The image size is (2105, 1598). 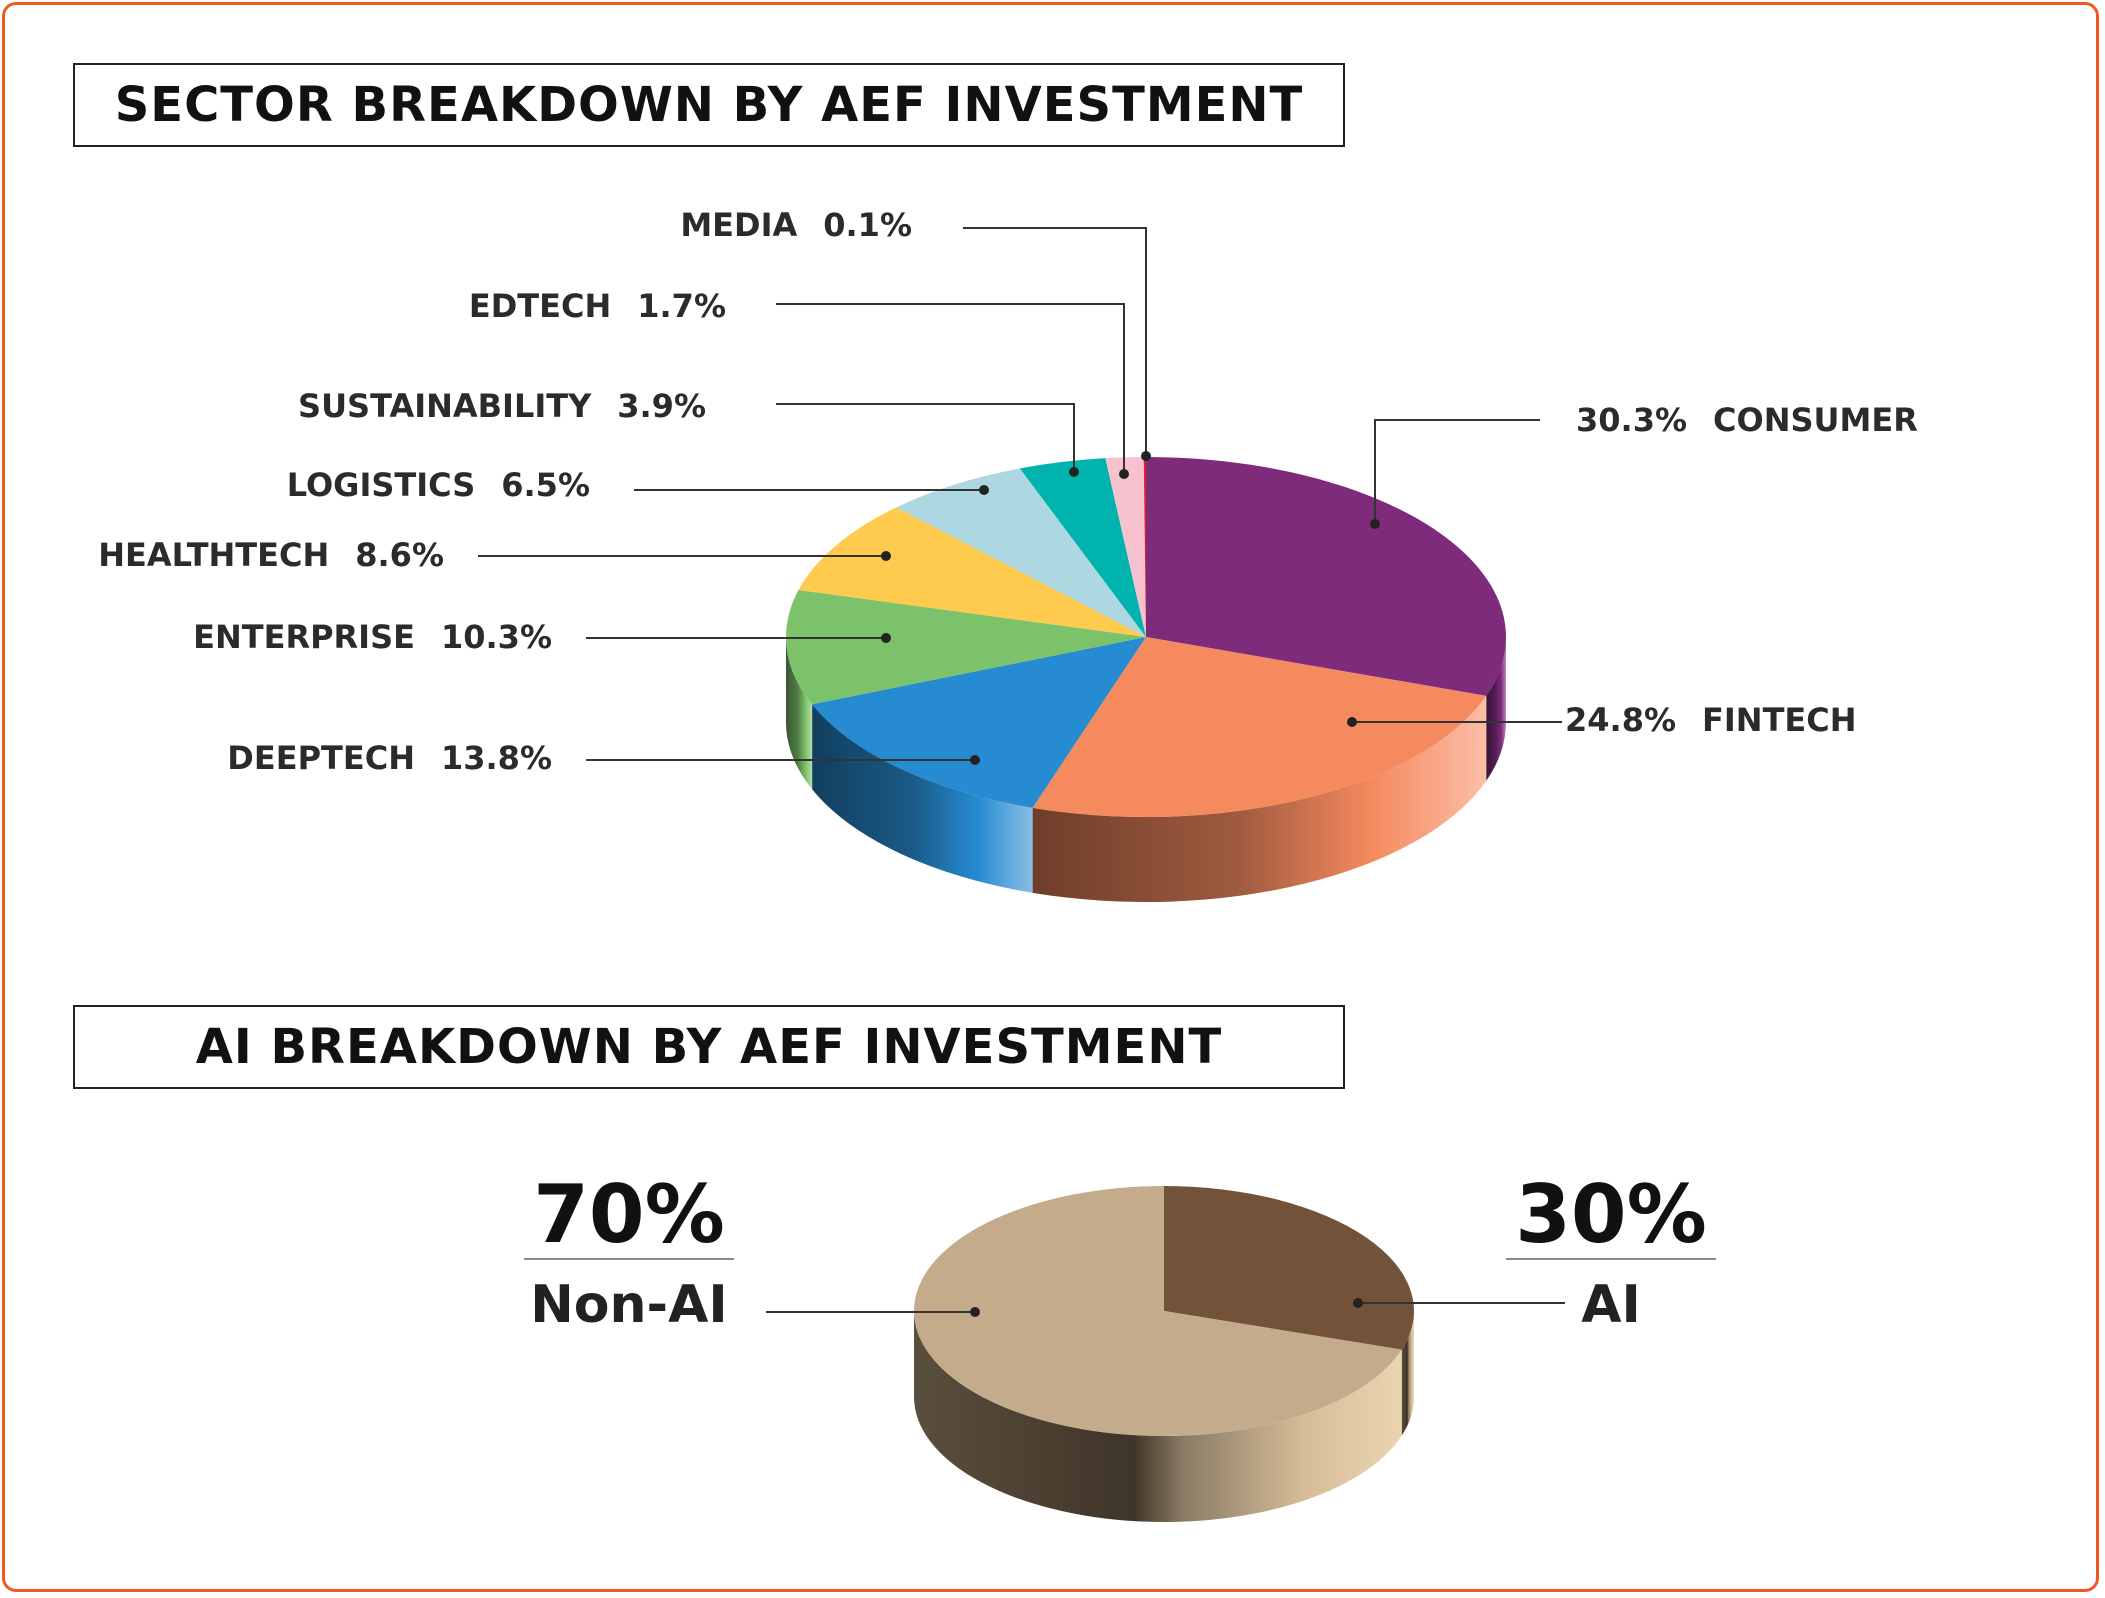 I want to click on ai-pie-chart, so click(x=1163, y=1354).